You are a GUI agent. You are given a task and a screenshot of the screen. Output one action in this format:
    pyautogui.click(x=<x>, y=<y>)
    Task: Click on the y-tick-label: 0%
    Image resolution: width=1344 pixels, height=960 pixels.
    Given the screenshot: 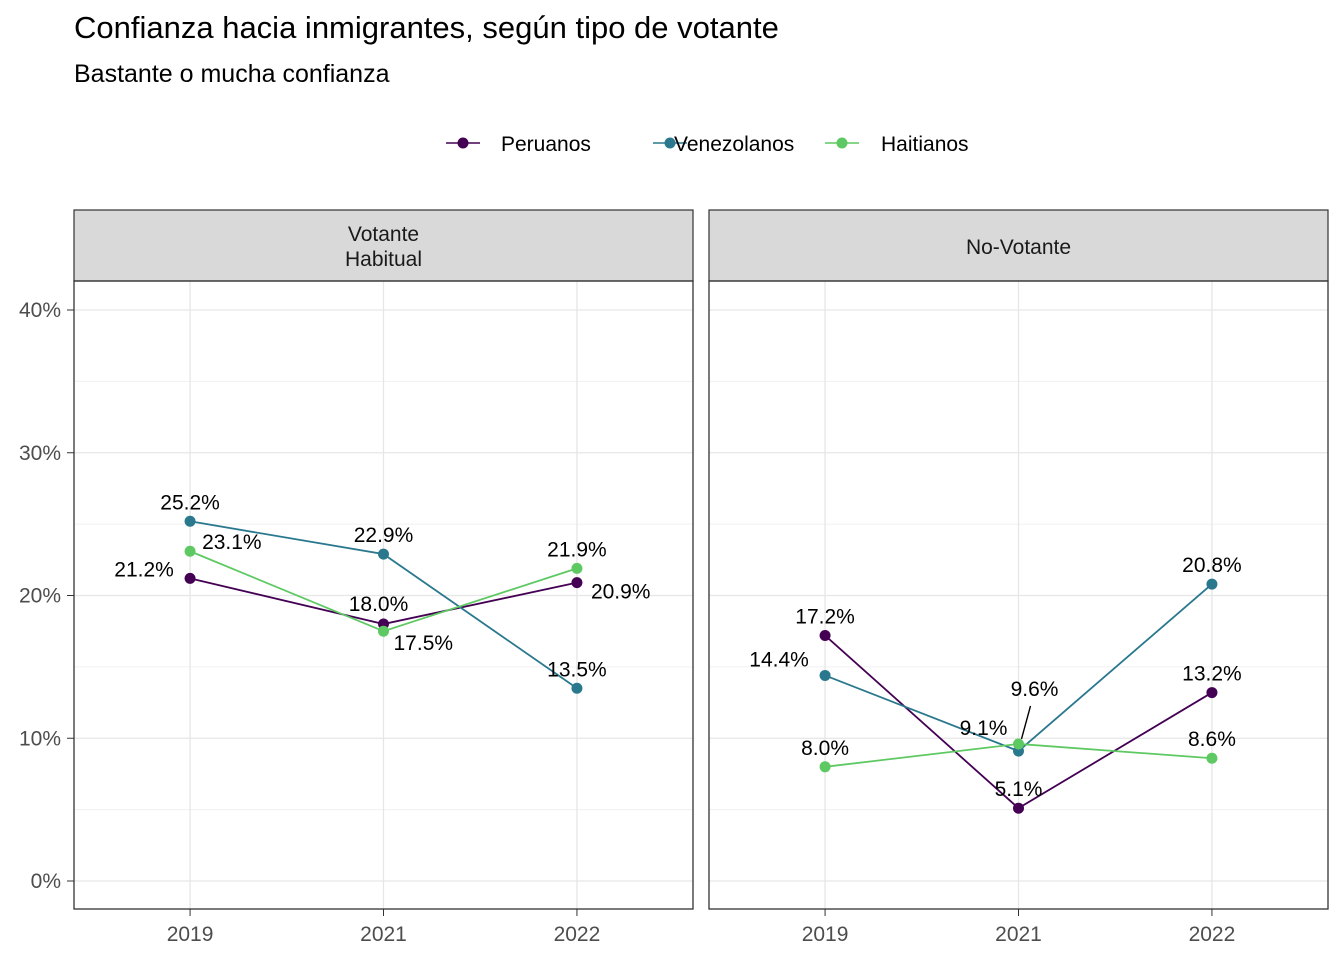 What is the action you would take?
    pyautogui.click(x=46, y=881)
    